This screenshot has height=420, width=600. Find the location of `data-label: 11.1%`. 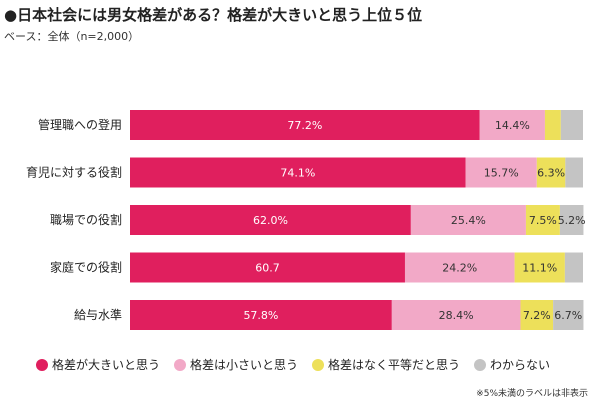

data-label: 11.1% is located at coordinates (539, 268).